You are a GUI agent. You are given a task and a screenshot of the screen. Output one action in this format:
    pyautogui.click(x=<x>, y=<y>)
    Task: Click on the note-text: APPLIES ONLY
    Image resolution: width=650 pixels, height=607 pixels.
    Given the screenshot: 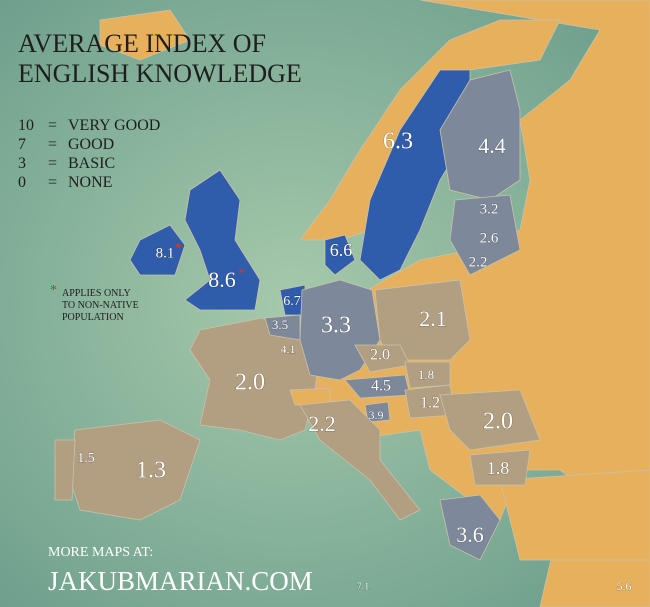 What is the action you would take?
    pyautogui.click(x=96, y=293)
    